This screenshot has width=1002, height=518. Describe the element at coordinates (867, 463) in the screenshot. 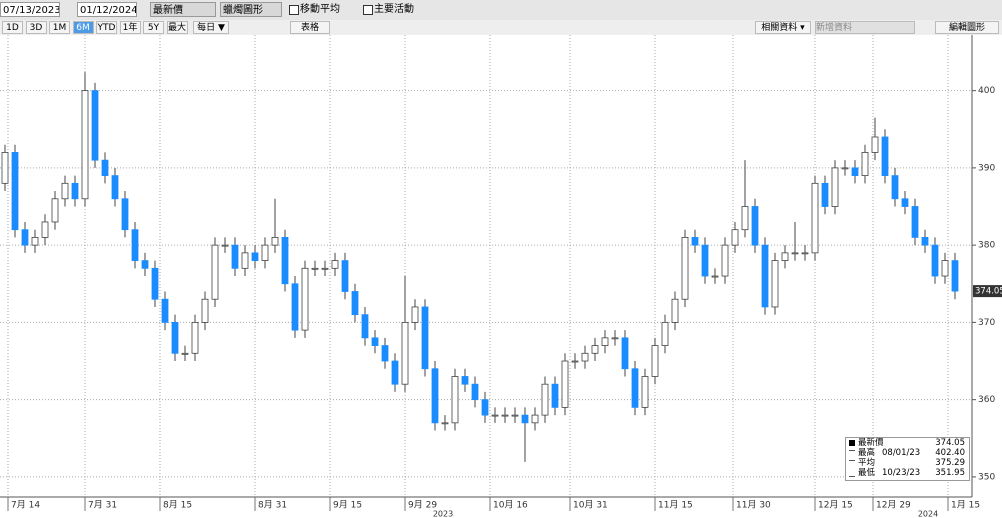

I see `legend-label: 平均` at that location.